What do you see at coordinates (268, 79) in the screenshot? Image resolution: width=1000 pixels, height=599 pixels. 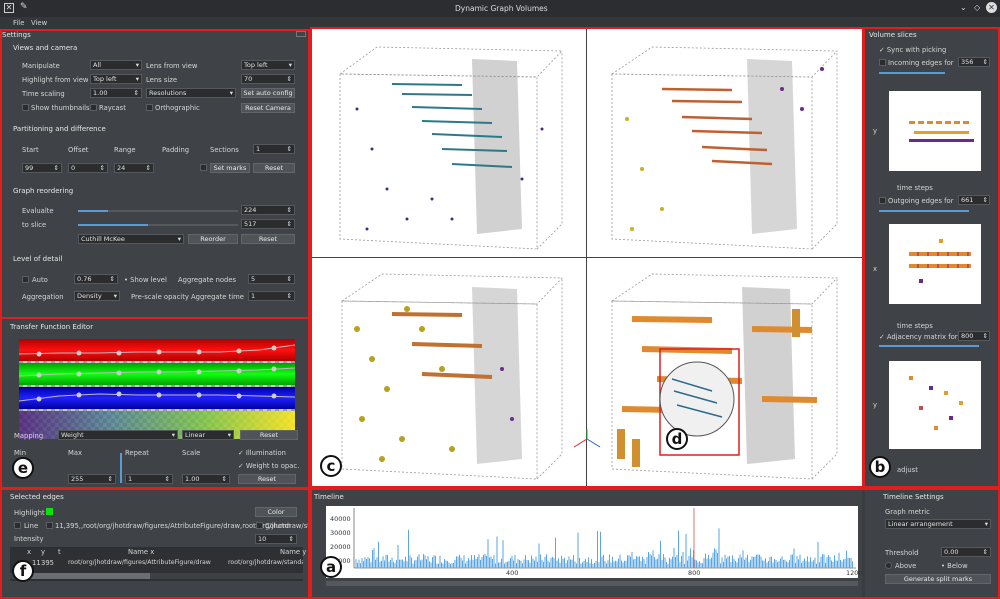 I see `lens-size-spin: 70 ⇕` at bounding box center [268, 79].